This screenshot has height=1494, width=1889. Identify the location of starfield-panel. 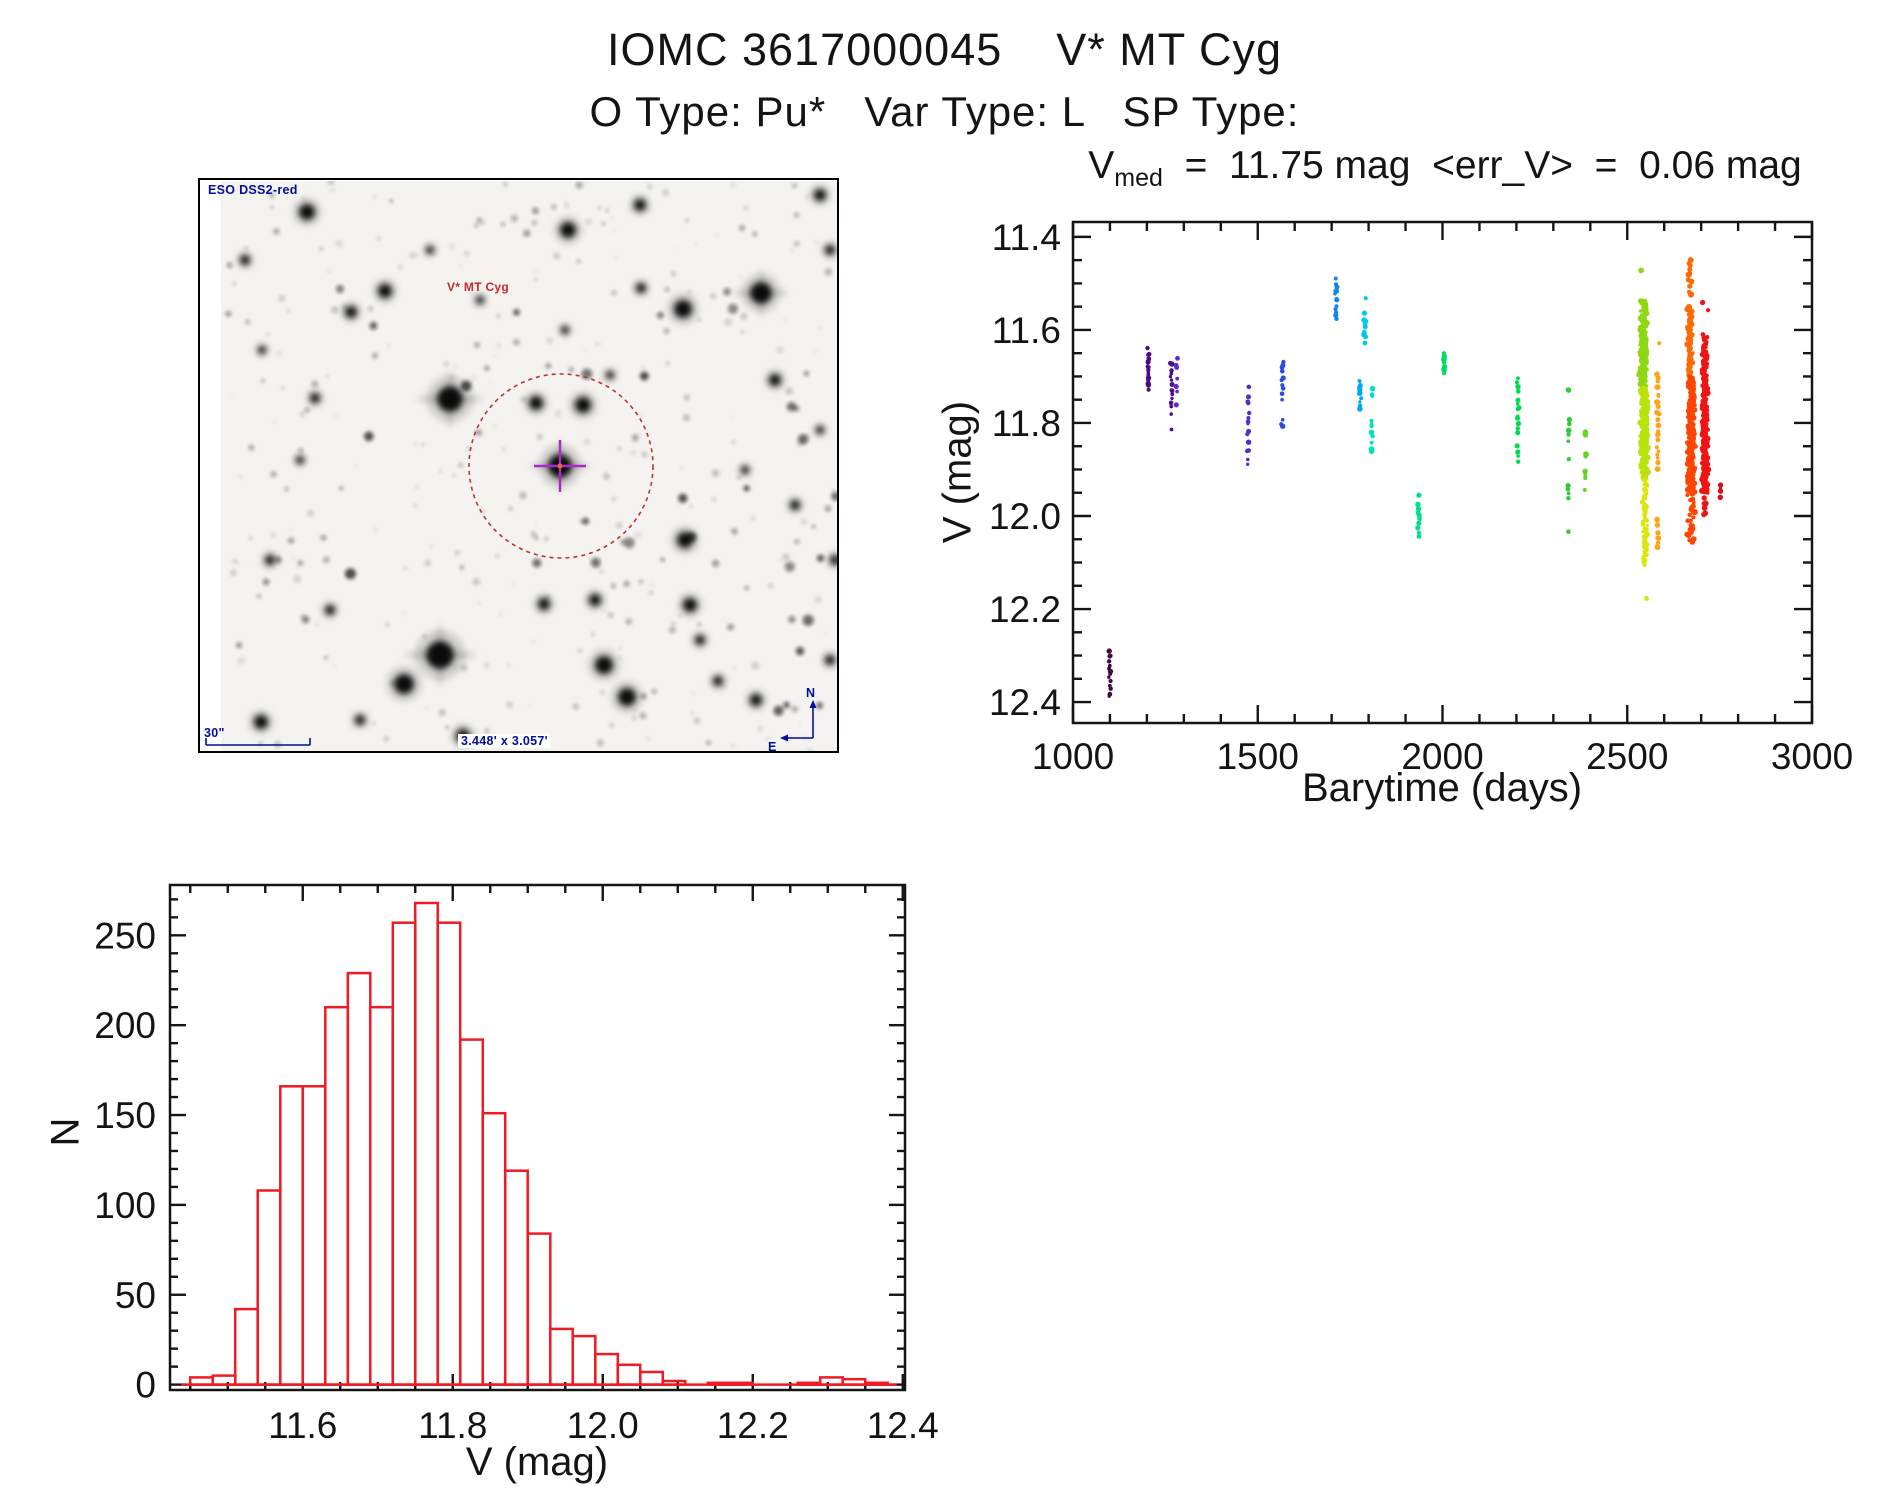
(518, 465).